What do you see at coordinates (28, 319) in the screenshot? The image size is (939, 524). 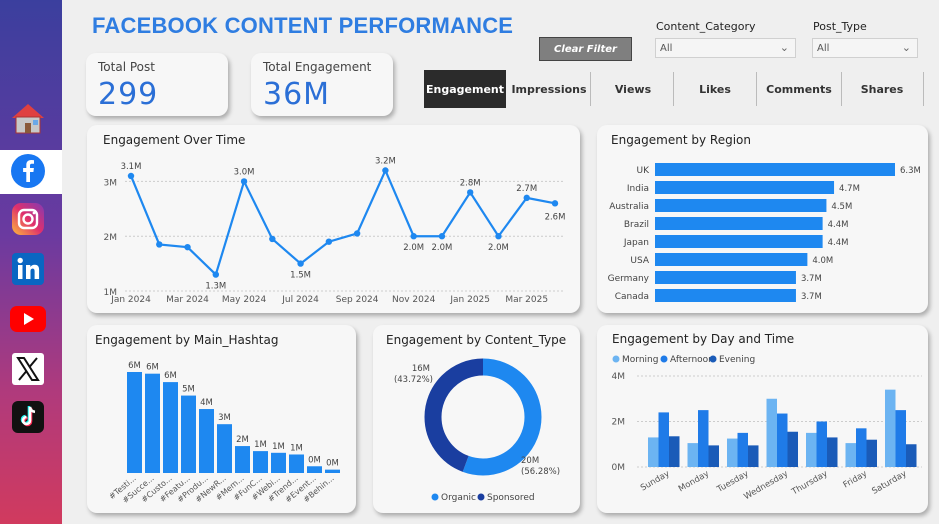 I see `youtube-icon` at bounding box center [28, 319].